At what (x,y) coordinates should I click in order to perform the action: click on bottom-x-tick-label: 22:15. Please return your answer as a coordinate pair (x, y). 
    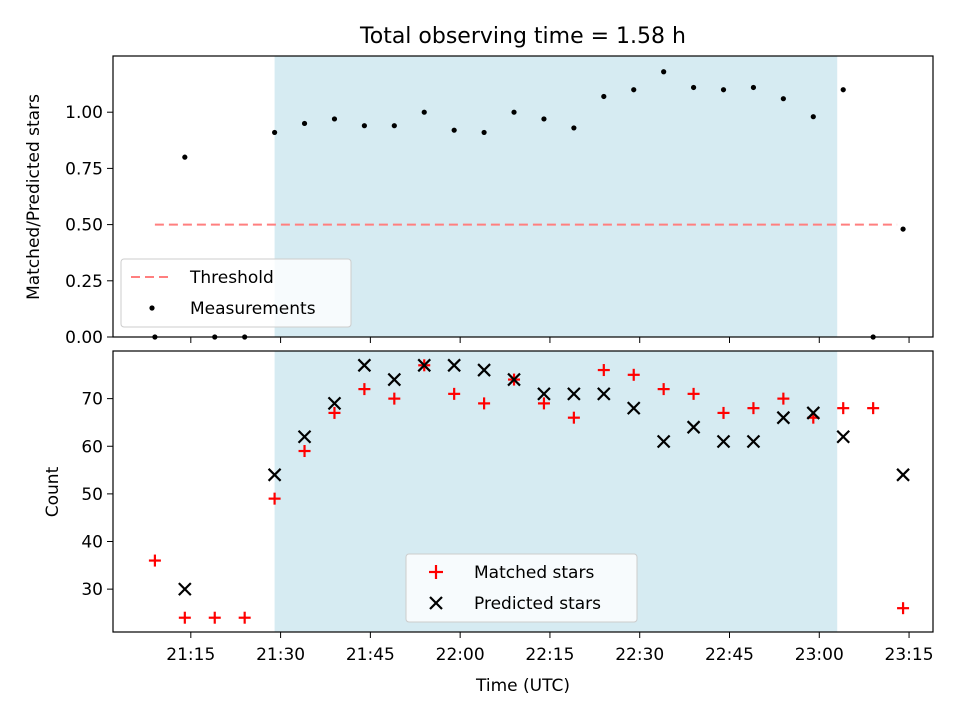
    Looking at the image, I should click on (549, 655).